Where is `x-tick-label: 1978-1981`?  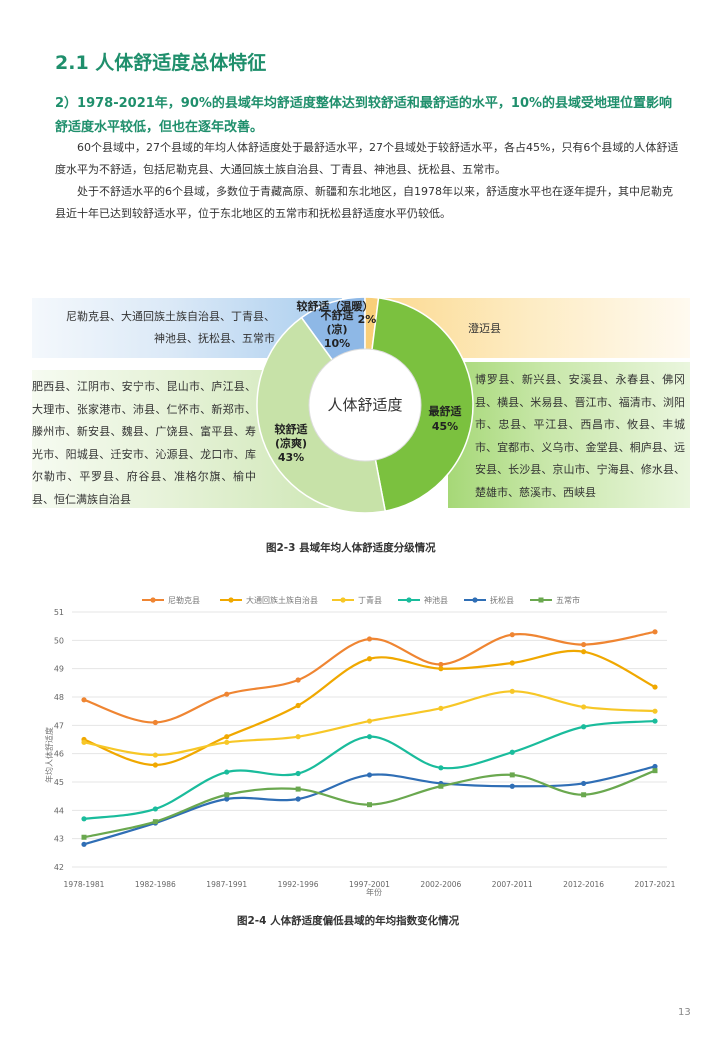
x-tick-label: 1978-1981 is located at coordinates (84, 884).